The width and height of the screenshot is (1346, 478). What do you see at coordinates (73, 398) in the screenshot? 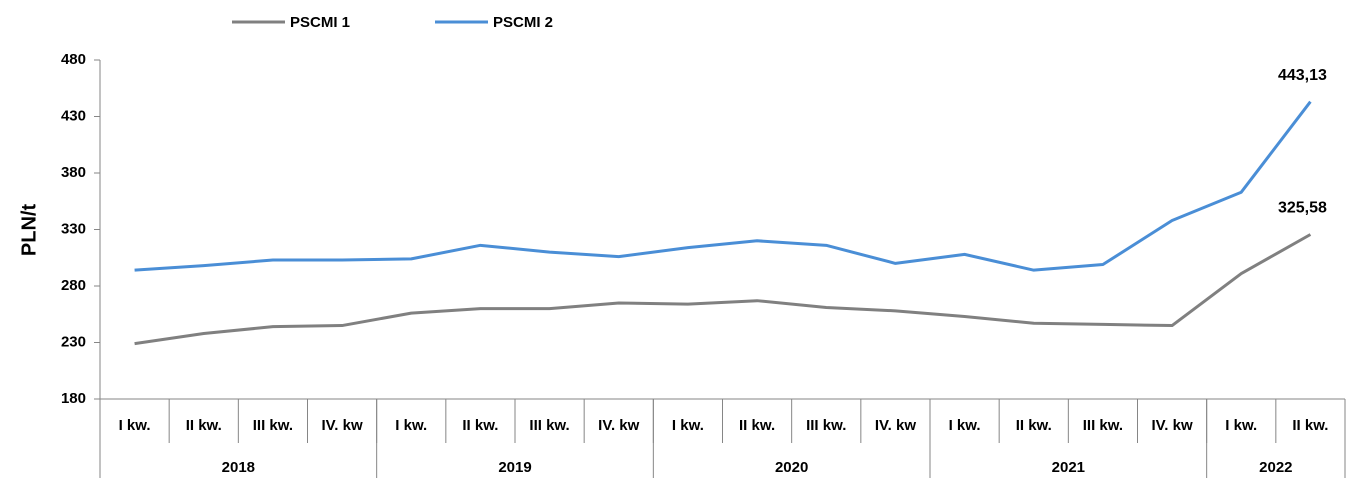
I see `y-tick-label: 180` at bounding box center [73, 398].